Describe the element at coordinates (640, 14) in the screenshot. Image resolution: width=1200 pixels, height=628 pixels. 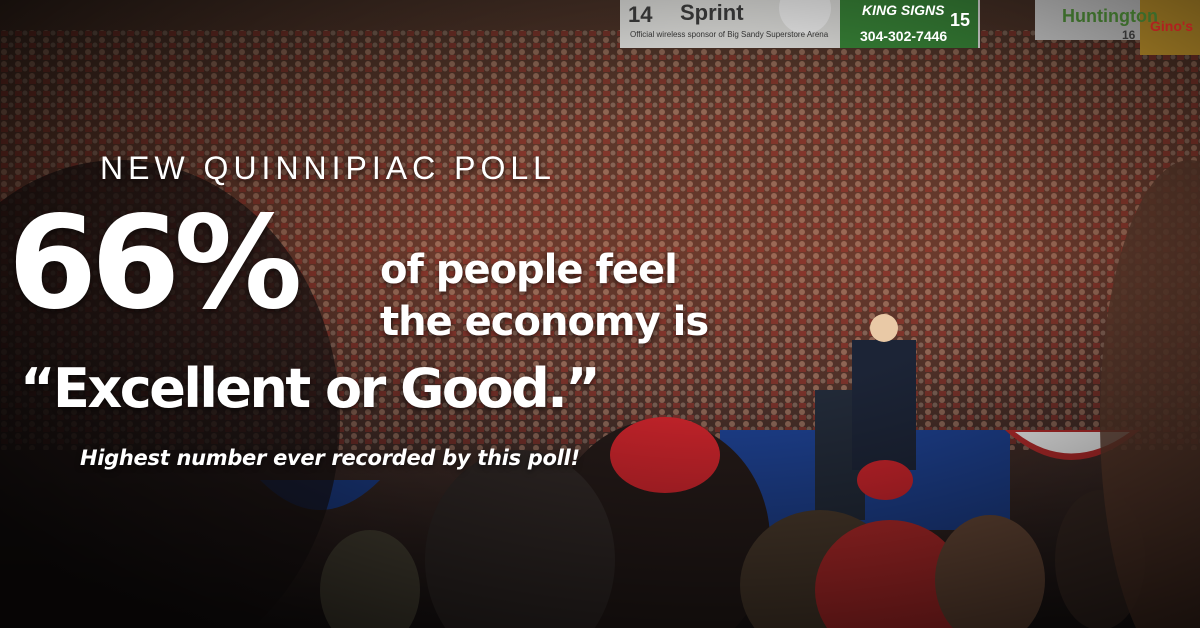
I see `sign-text: 14` at that location.